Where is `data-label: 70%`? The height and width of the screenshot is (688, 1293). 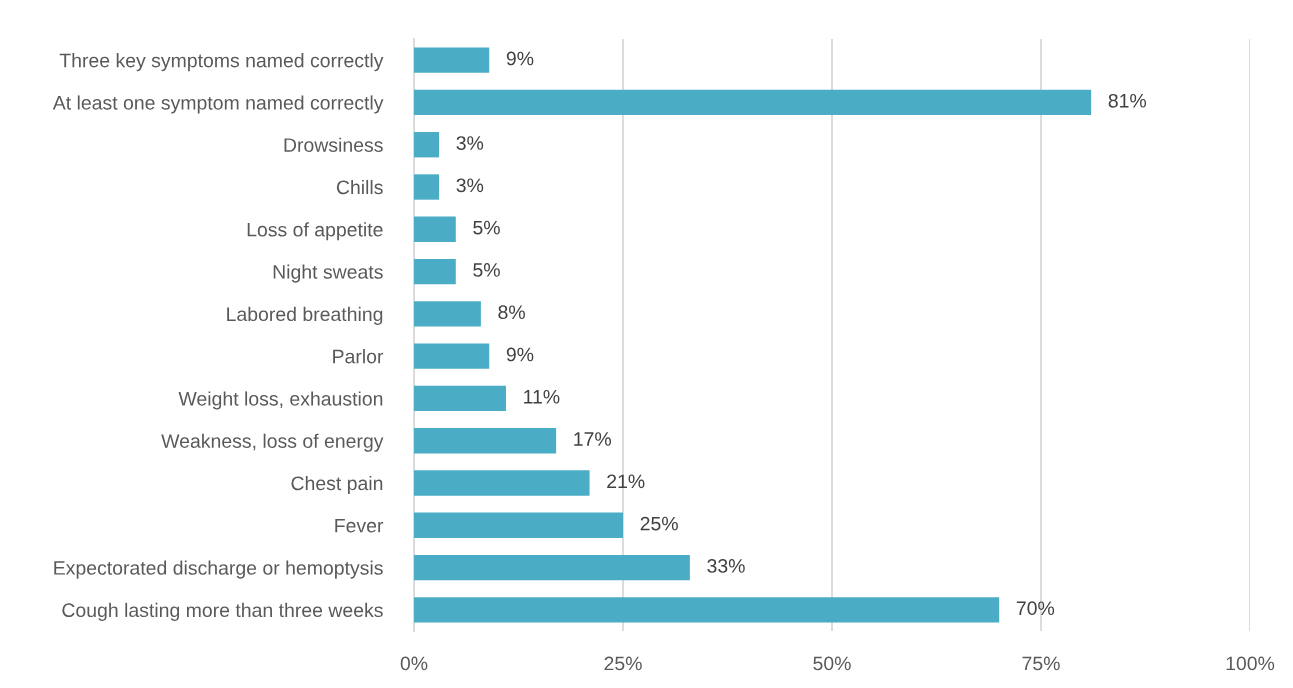
data-label: 70% is located at coordinates (1035, 608).